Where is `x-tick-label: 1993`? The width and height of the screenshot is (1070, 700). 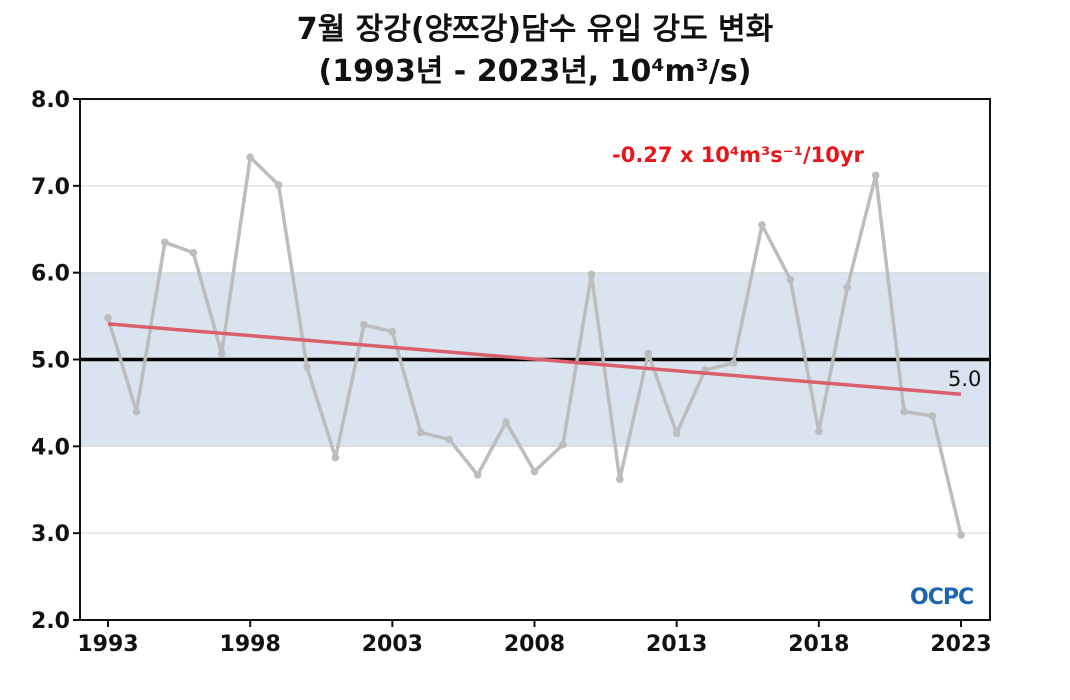 x-tick-label: 1993 is located at coordinates (107, 644).